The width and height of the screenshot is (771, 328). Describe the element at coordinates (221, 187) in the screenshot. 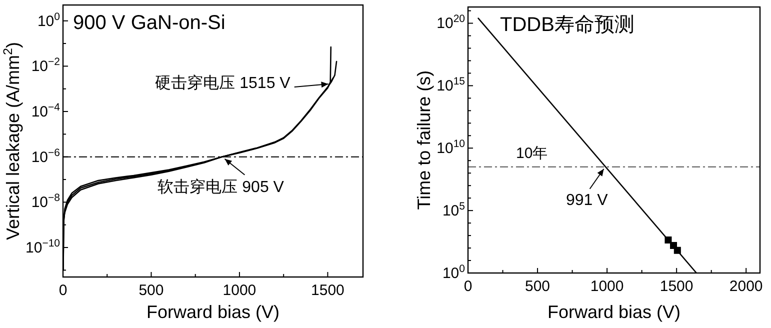

I see `annotation: 软击穿电压 905 V` at that location.